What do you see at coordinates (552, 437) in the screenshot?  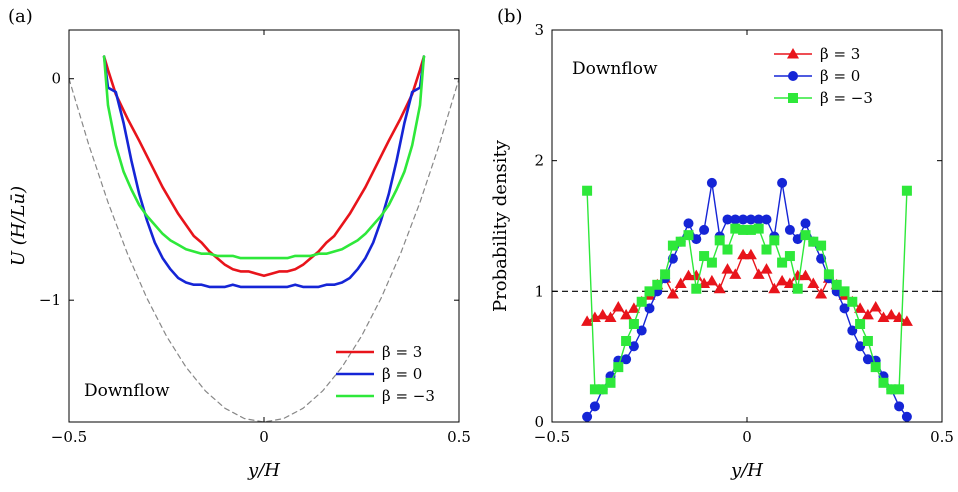 I see `panel-b-x-tick-label: −0.5` at bounding box center [552, 437].